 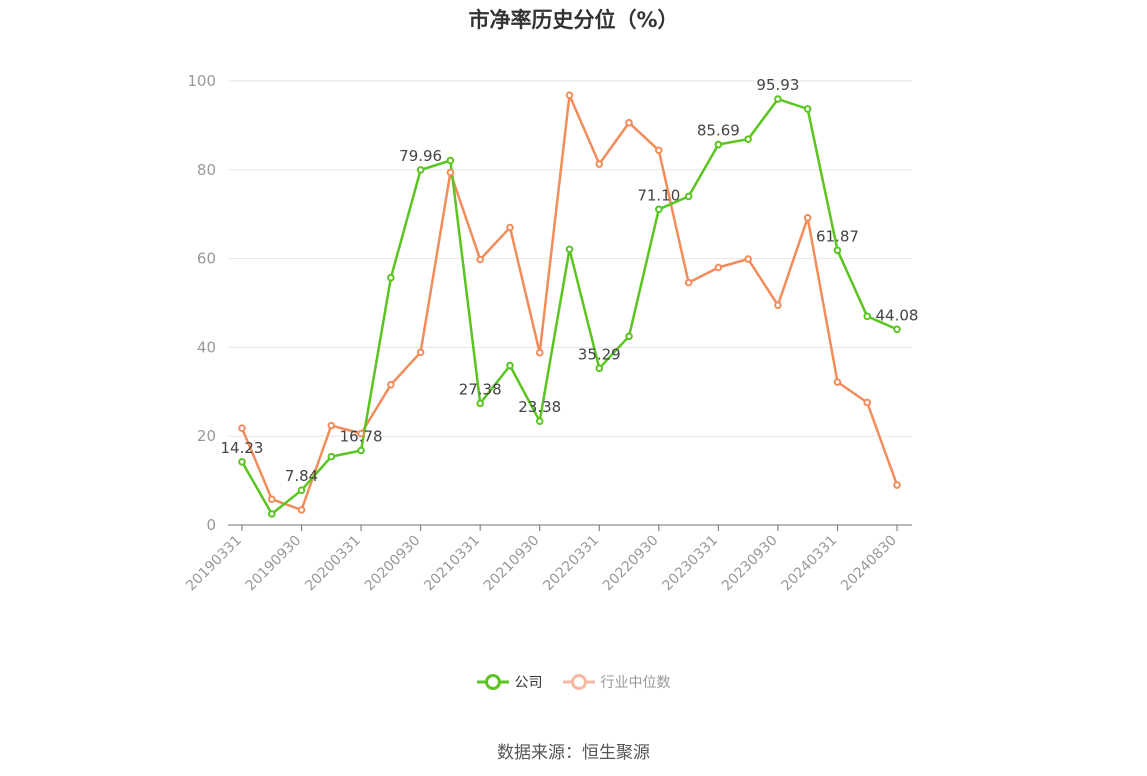 I want to click on y-tick-label: 60, so click(x=206, y=259).